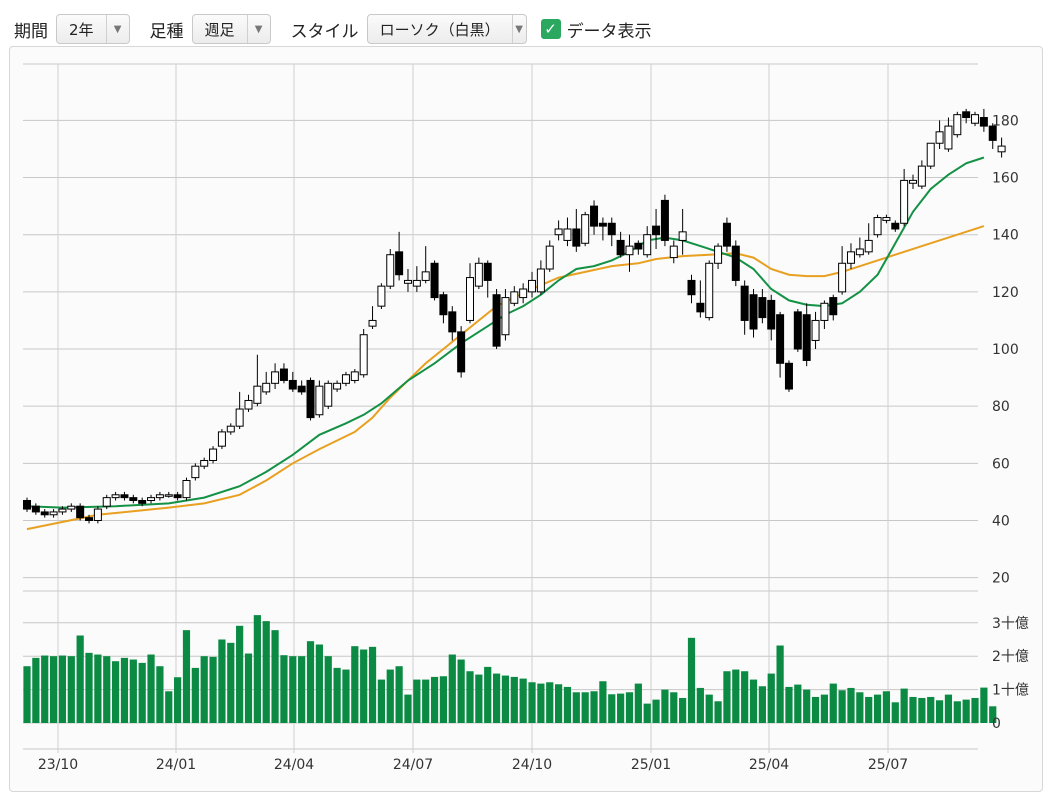 This screenshot has width=1051, height=796. I want to click on volume-tick-label: 3十億, so click(1010, 624).